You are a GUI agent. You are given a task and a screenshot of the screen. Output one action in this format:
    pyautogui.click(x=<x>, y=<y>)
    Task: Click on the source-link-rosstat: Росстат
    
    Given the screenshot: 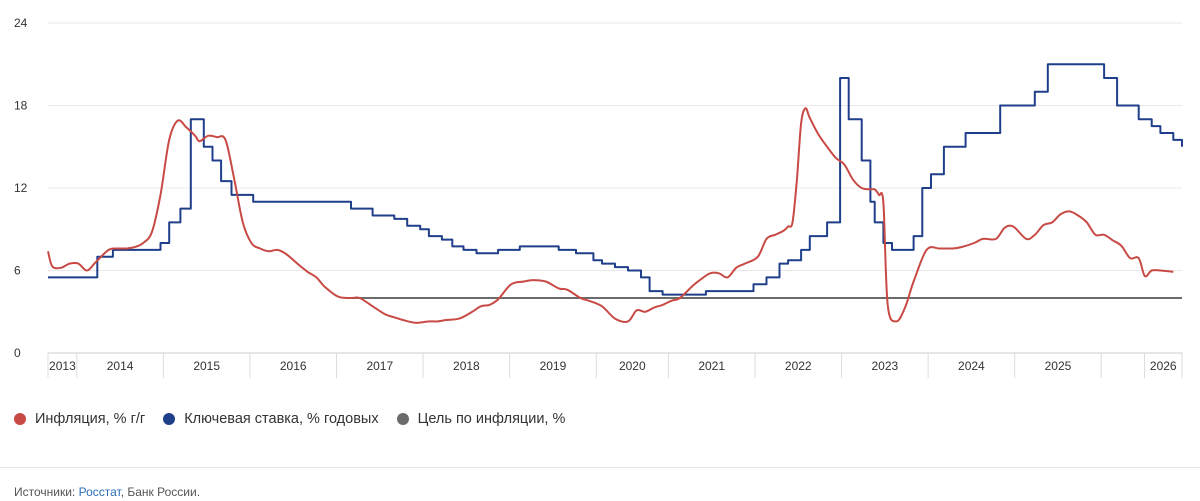 What is the action you would take?
    pyautogui.click(x=99, y=492)
    